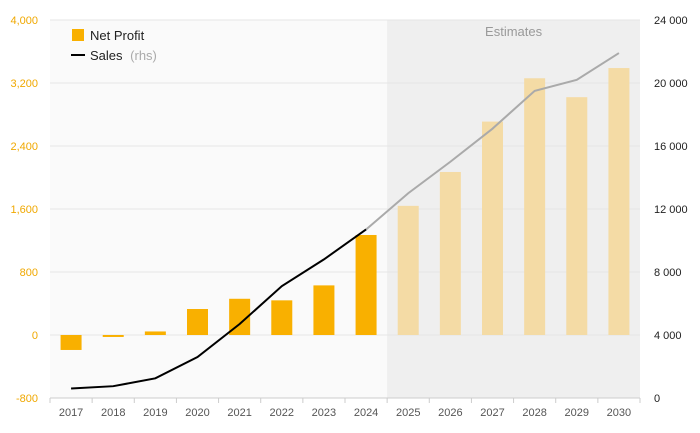 The height and width of the screenshot is (433, 700). What do you see at coordinates (668, 273) in the screenshot?
I see `right-tick-label: 8 000` at bounding box center [668, 273].